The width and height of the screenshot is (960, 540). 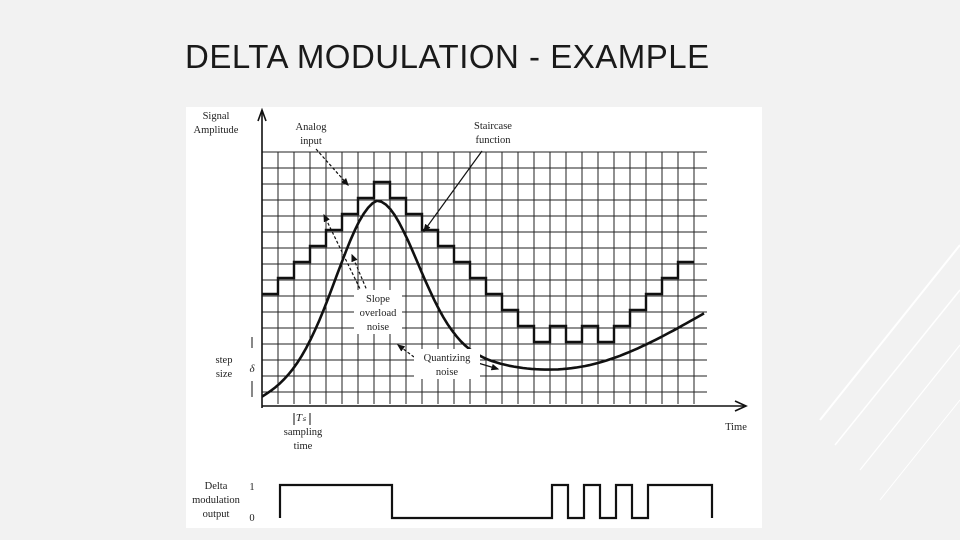 I want to click on staircase-function, so click(x=478, y=262).